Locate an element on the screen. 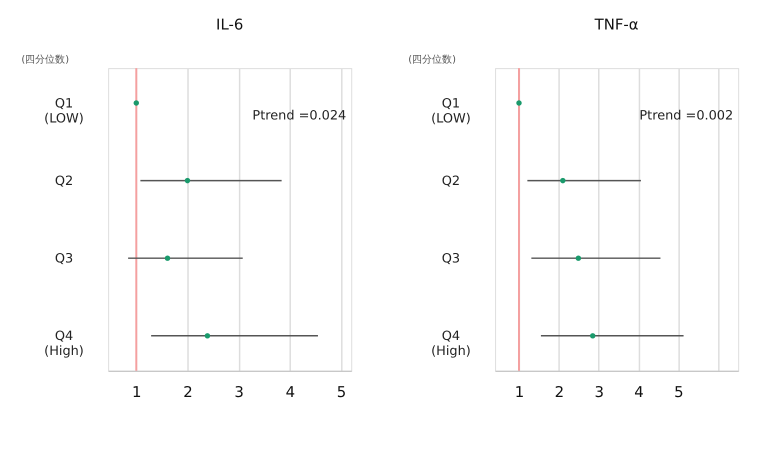 The image size is (759, 458). chart-title: TNF-α is located at coordinates (616, 24).